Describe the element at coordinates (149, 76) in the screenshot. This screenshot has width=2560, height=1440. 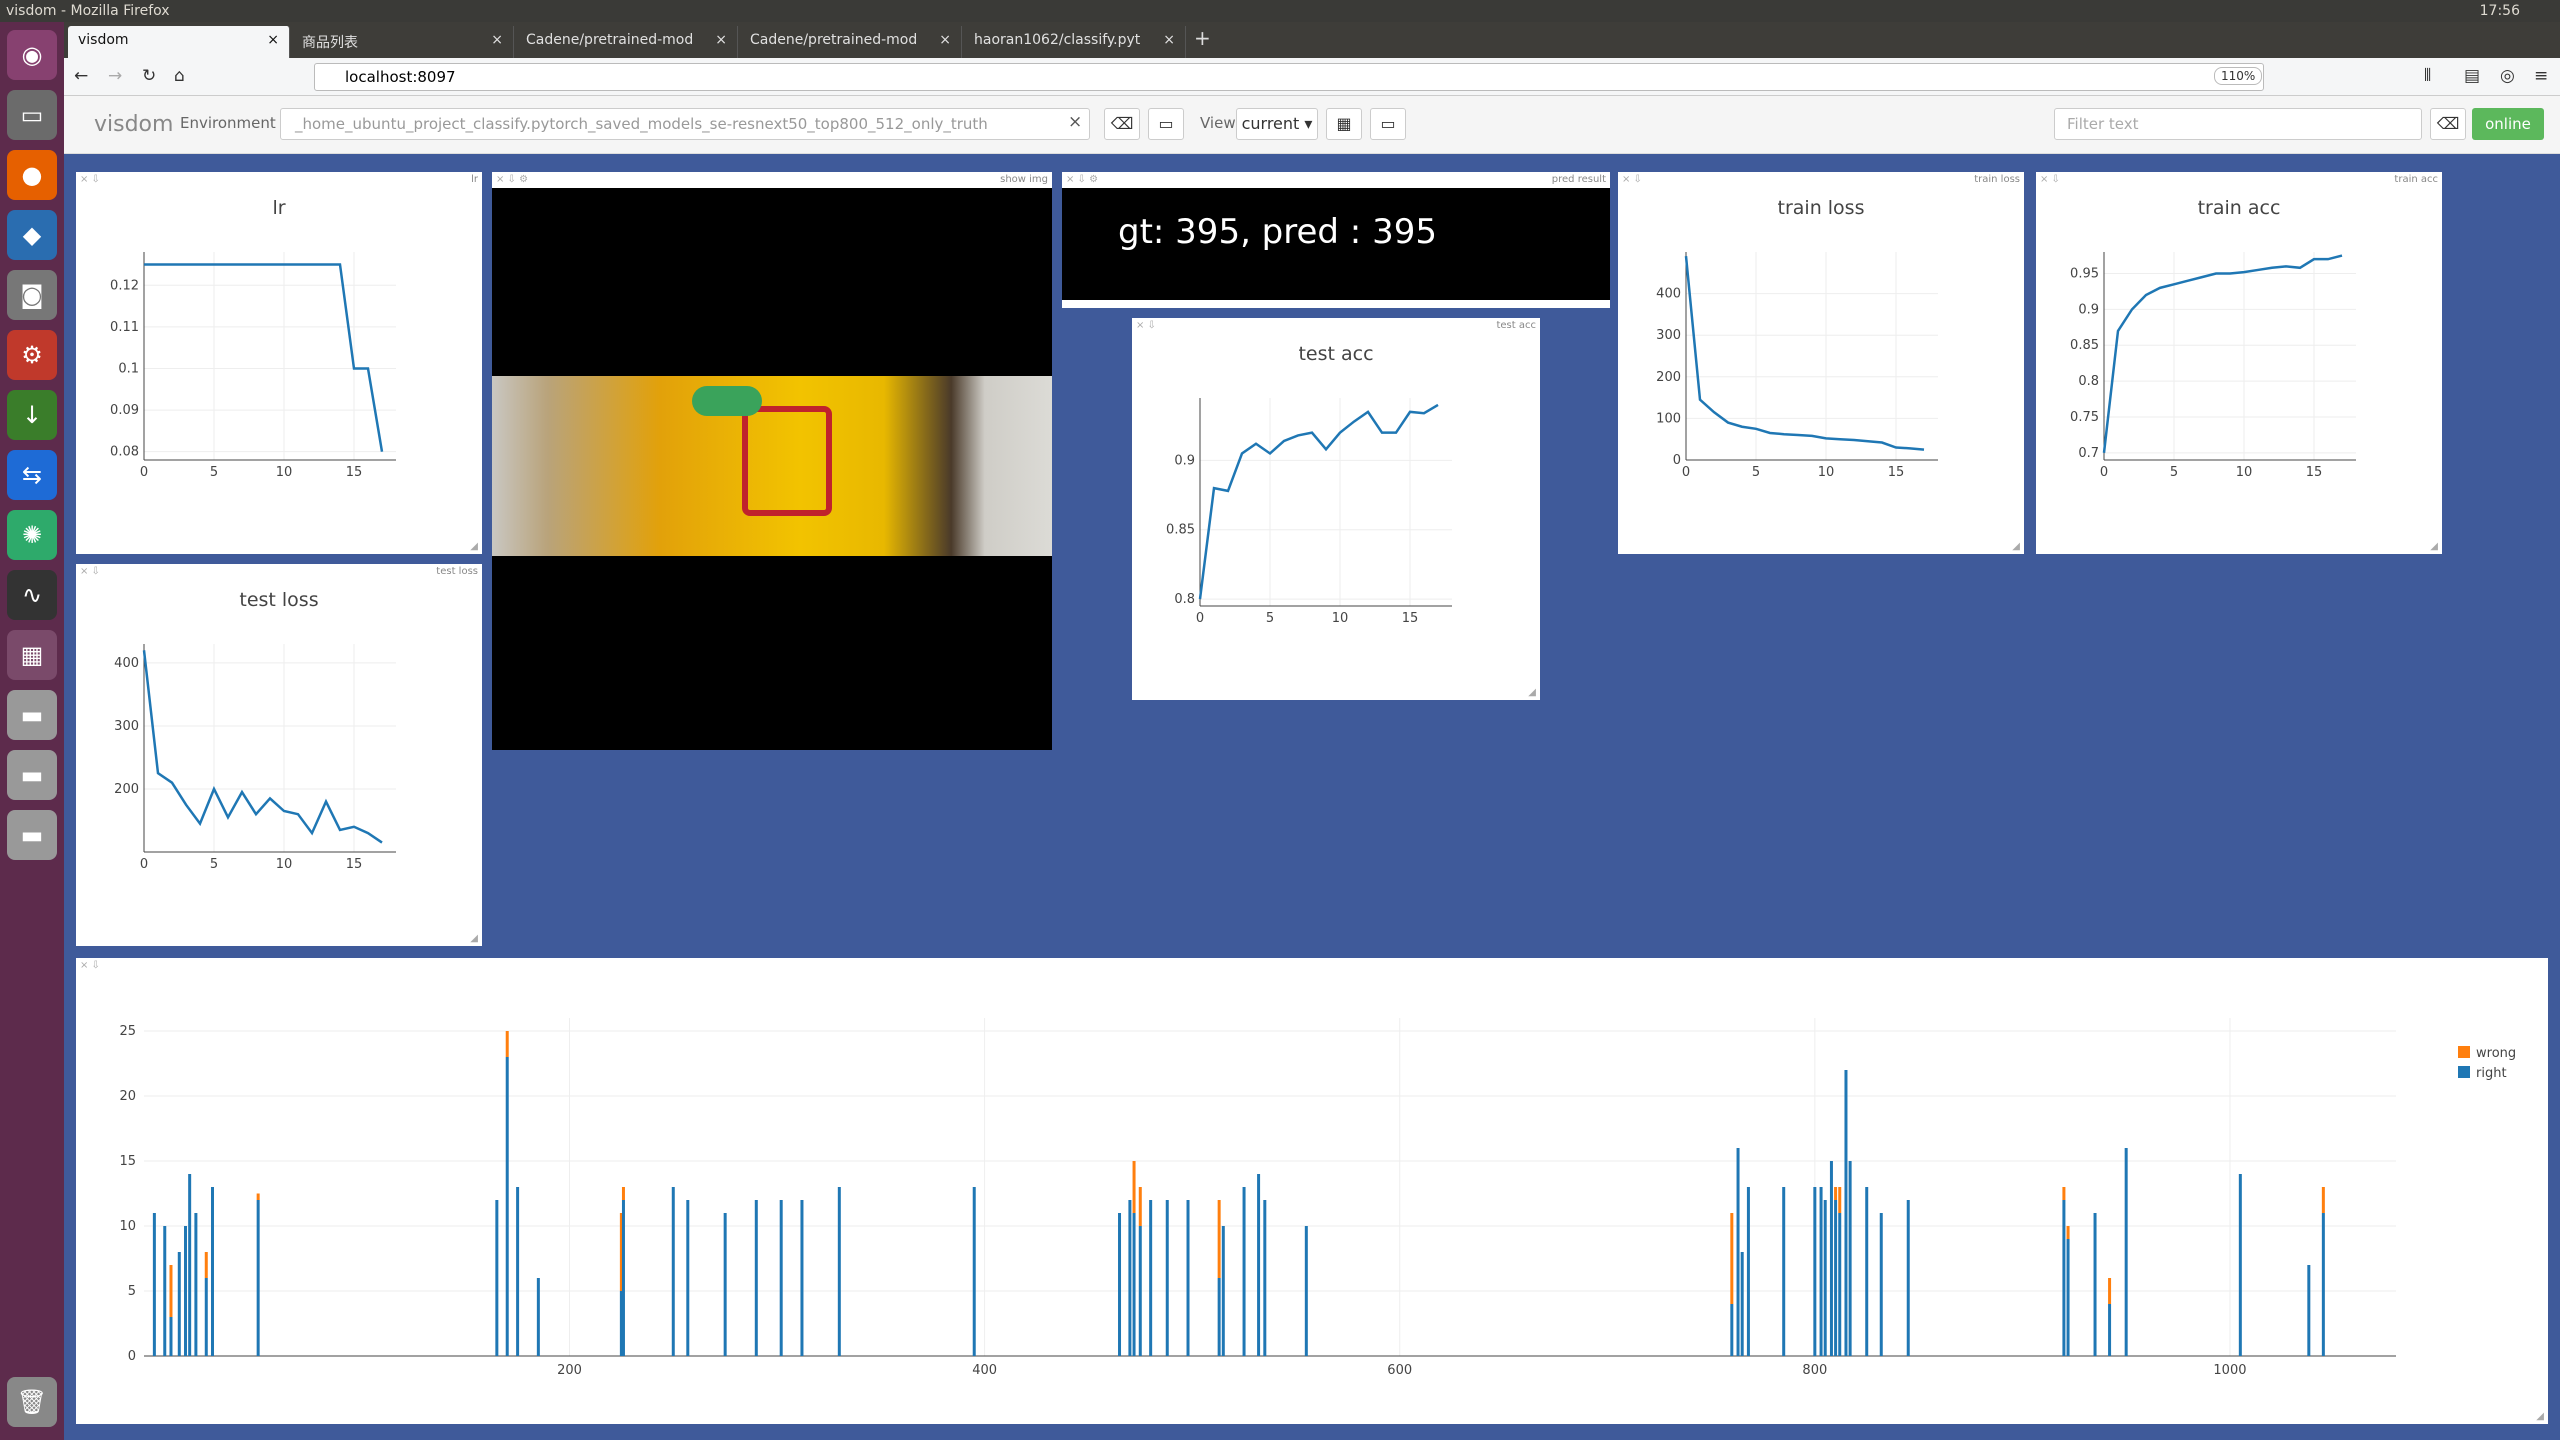
I see `reload-icon: ↻` at that location.